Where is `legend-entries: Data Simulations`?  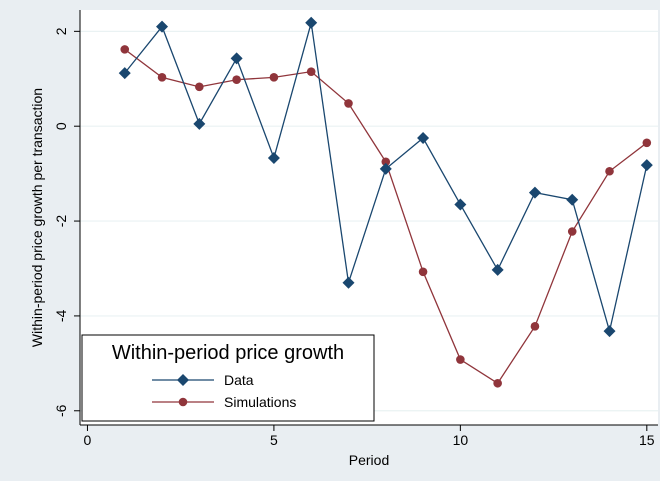 legend-entries: Data Simulations is located at coordinates (224, 391).